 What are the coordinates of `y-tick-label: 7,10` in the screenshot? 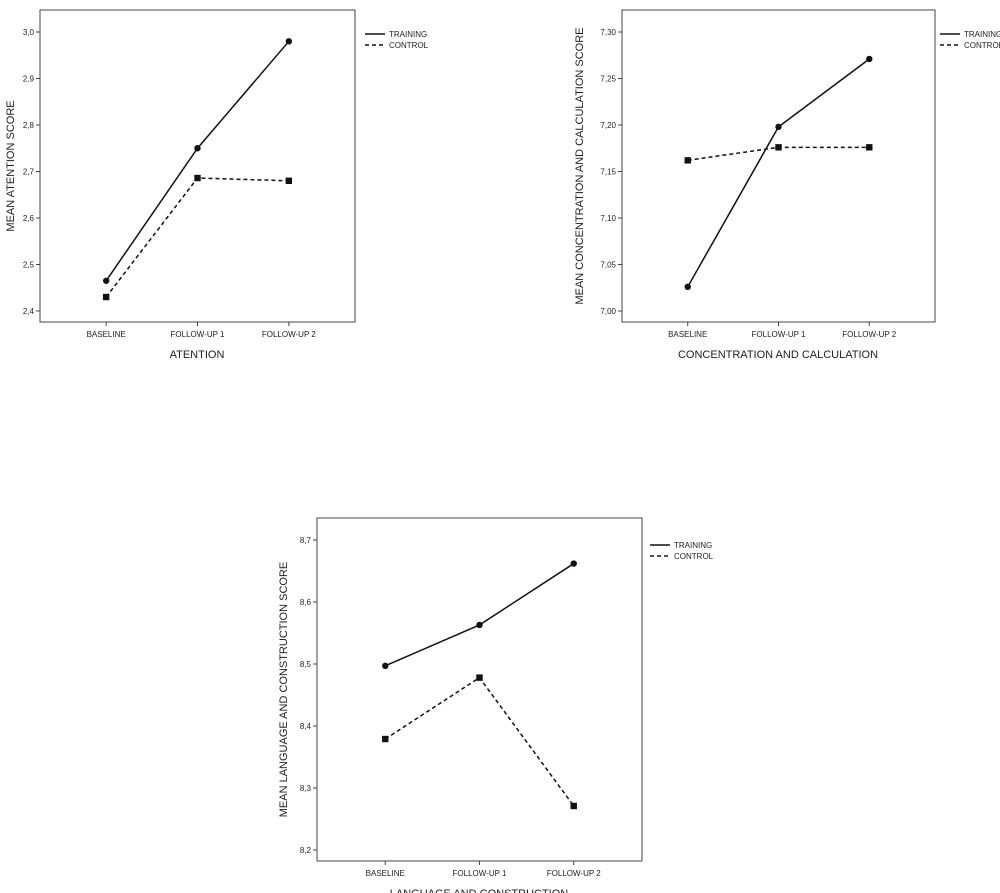 It's located at (608, 218).